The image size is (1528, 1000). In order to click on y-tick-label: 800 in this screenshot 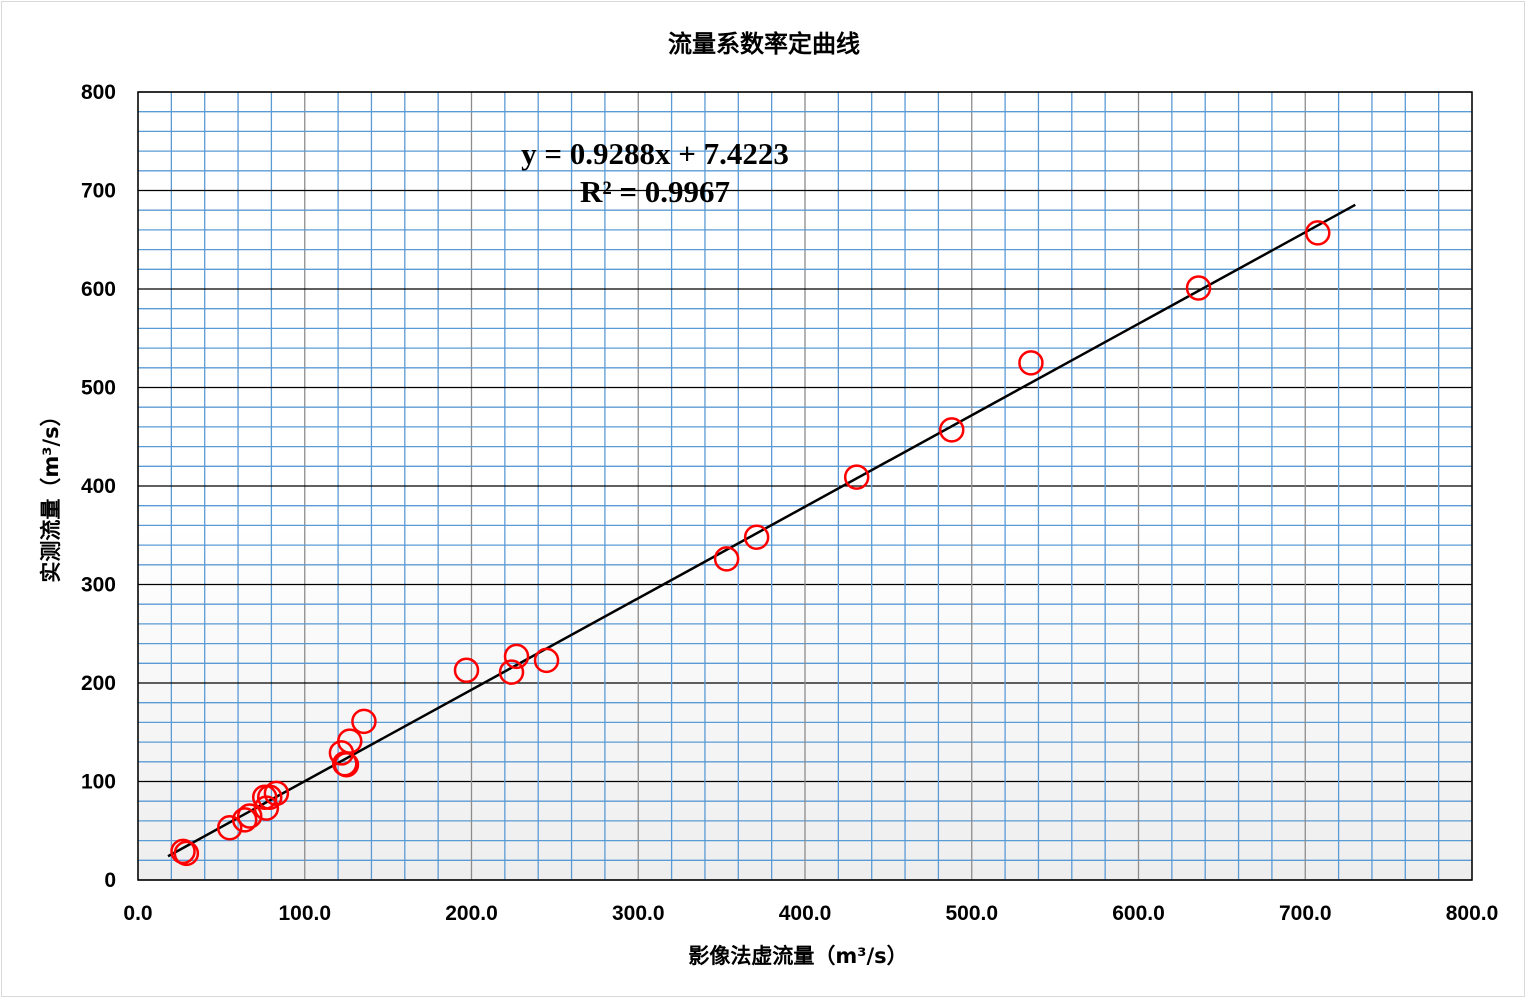, I will do `click(98, 92)`.